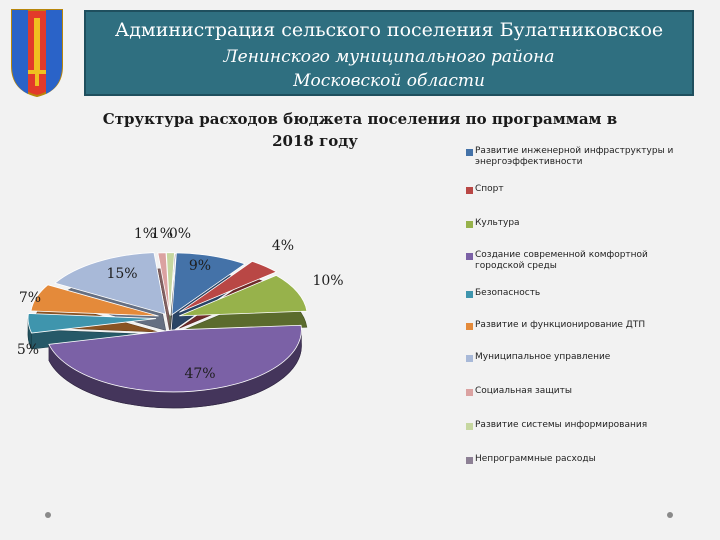  What do you see at coordinates (489, 189) in the screenshot?
I see `legend-label: Спорт` at bounding box center [489, 189].